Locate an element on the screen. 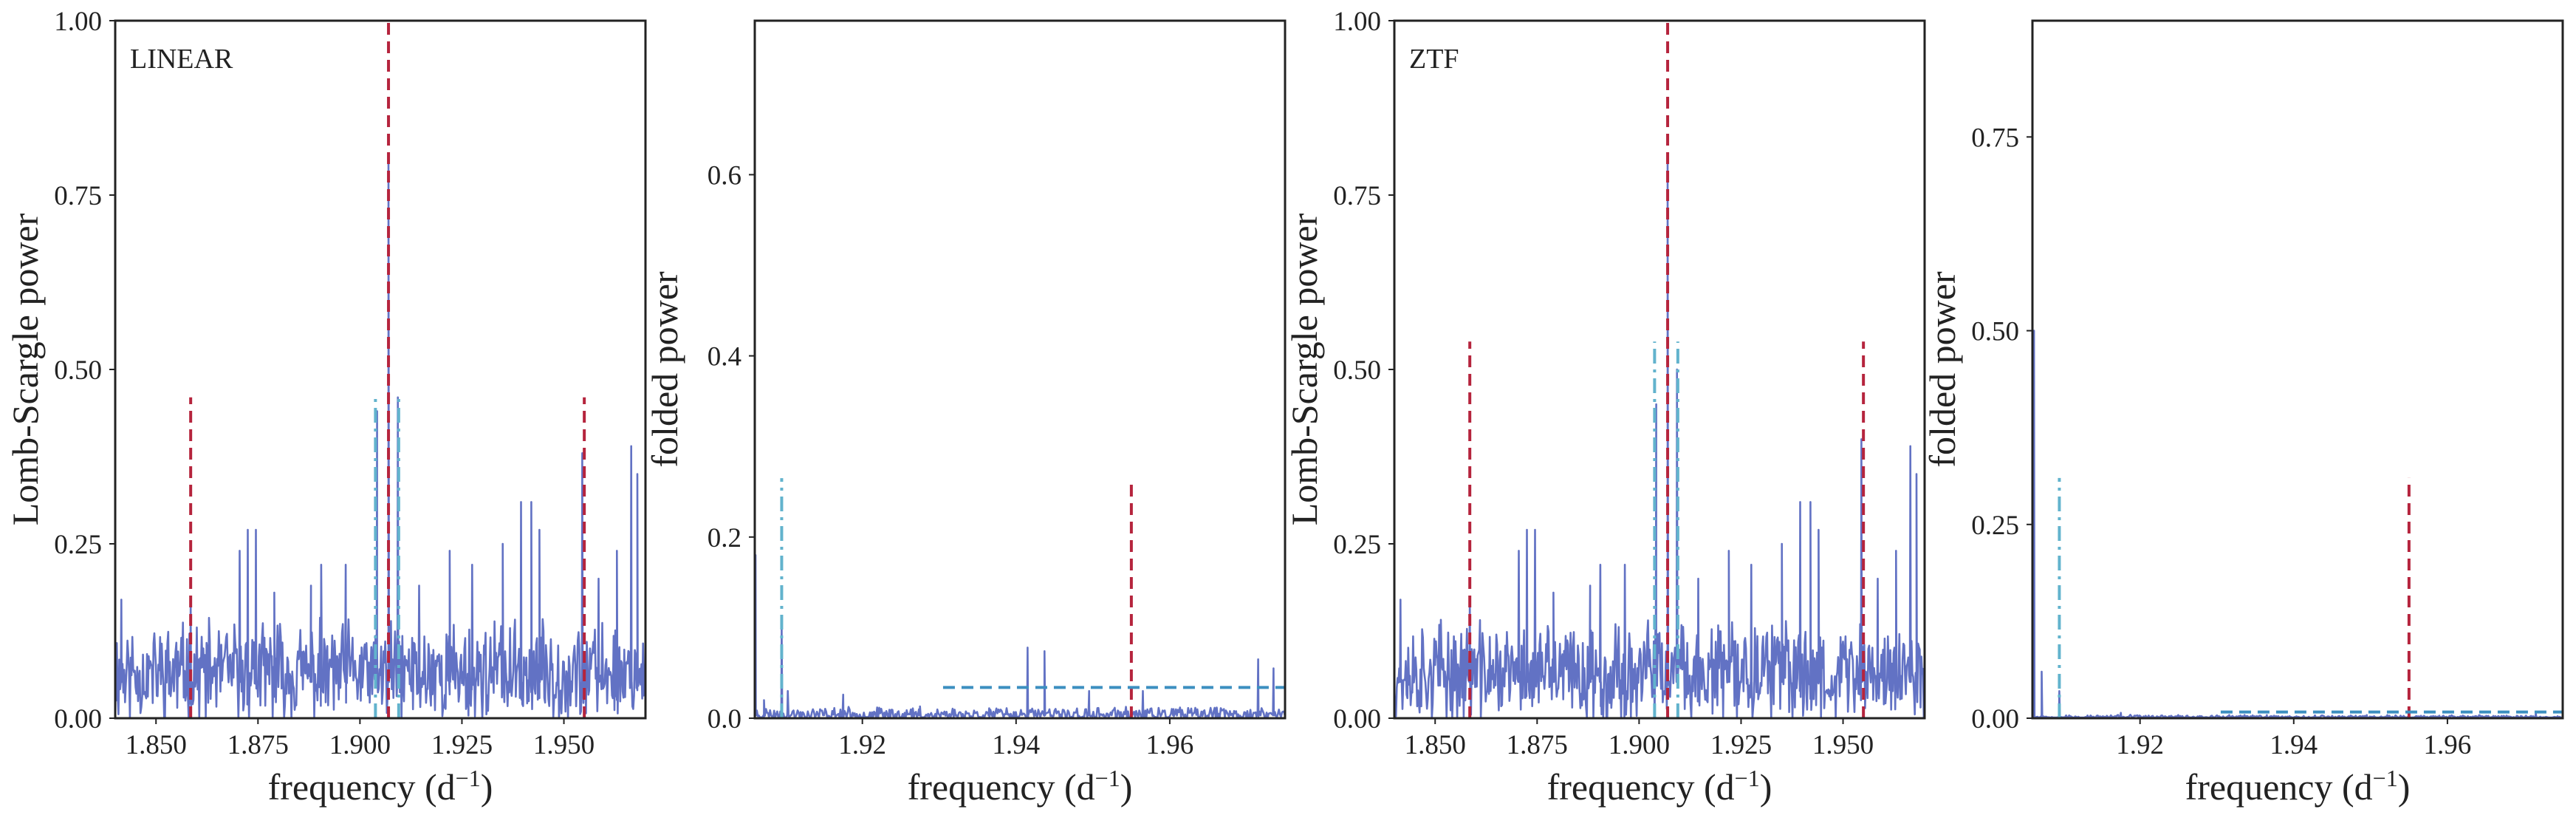 The height and width of the screenshot is (815, 2576). y-tick-label: 0.4 is located at coordinates (724, 357).